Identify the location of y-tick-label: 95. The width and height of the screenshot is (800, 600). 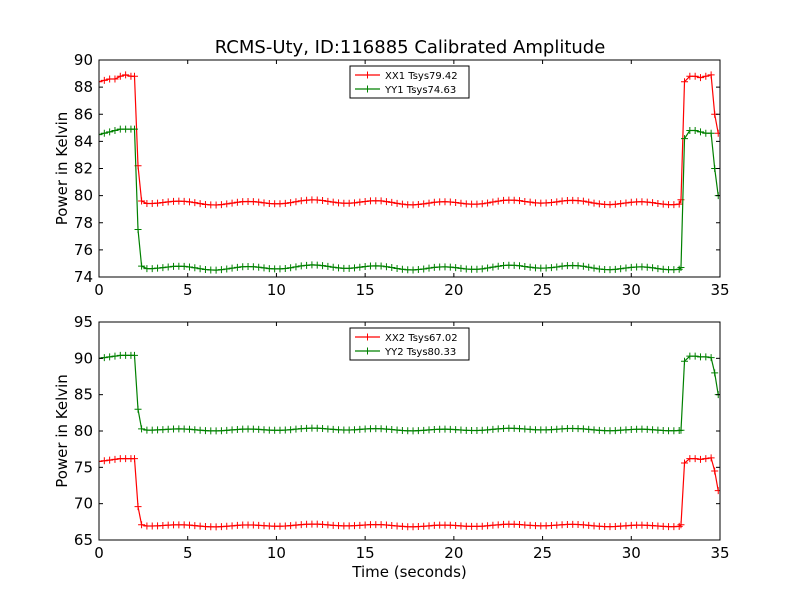
(83, 322).